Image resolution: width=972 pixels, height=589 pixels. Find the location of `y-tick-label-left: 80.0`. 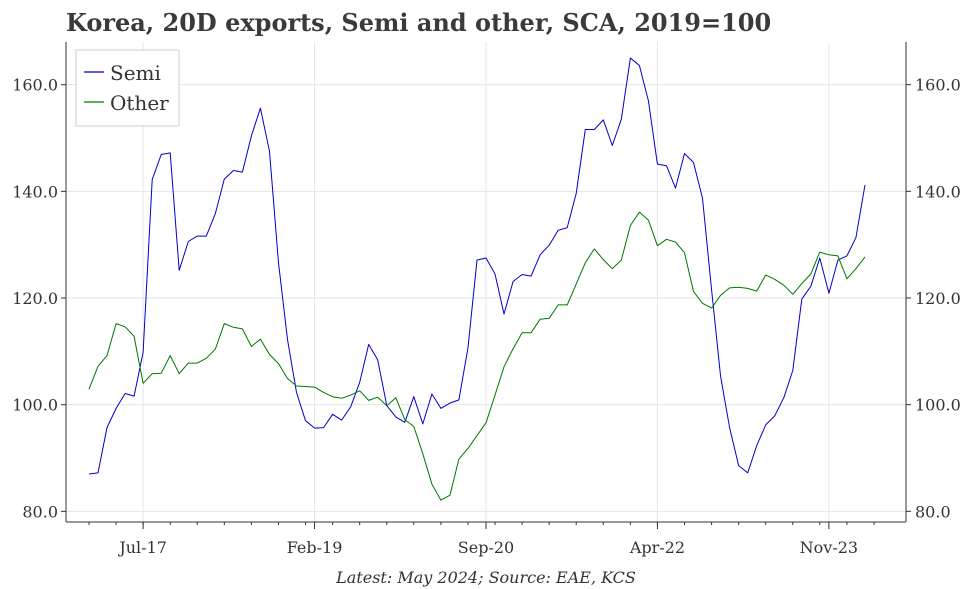

y-tick-label-left: 80.0 is located at coordinates (40, 511).